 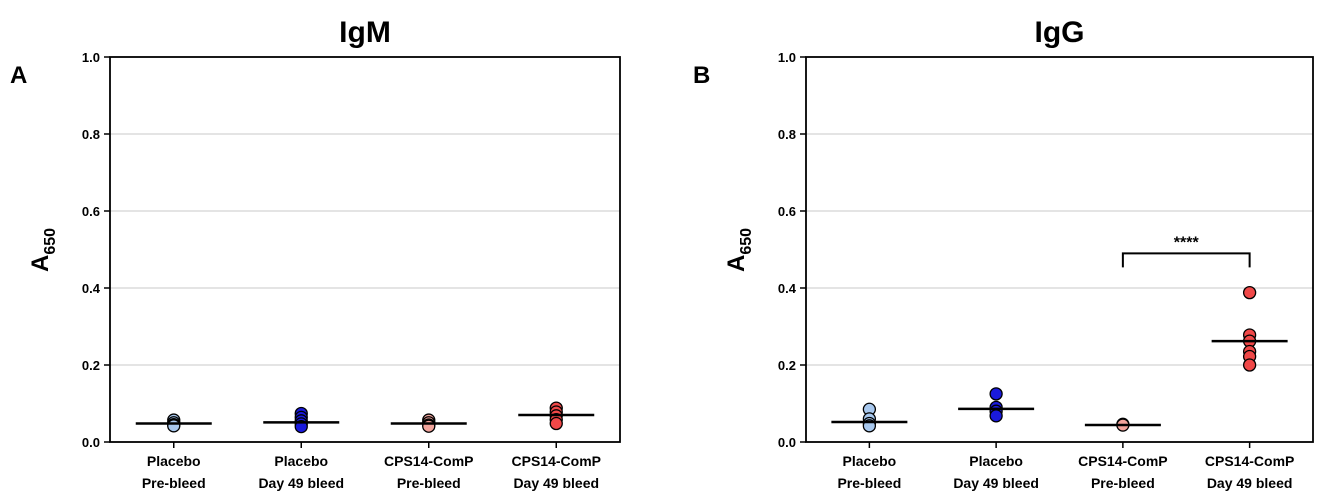 What do you see at coordinates (1186, 260) in the screenshot?
I see `significance-bracket` at bounding box center [1186, 260].